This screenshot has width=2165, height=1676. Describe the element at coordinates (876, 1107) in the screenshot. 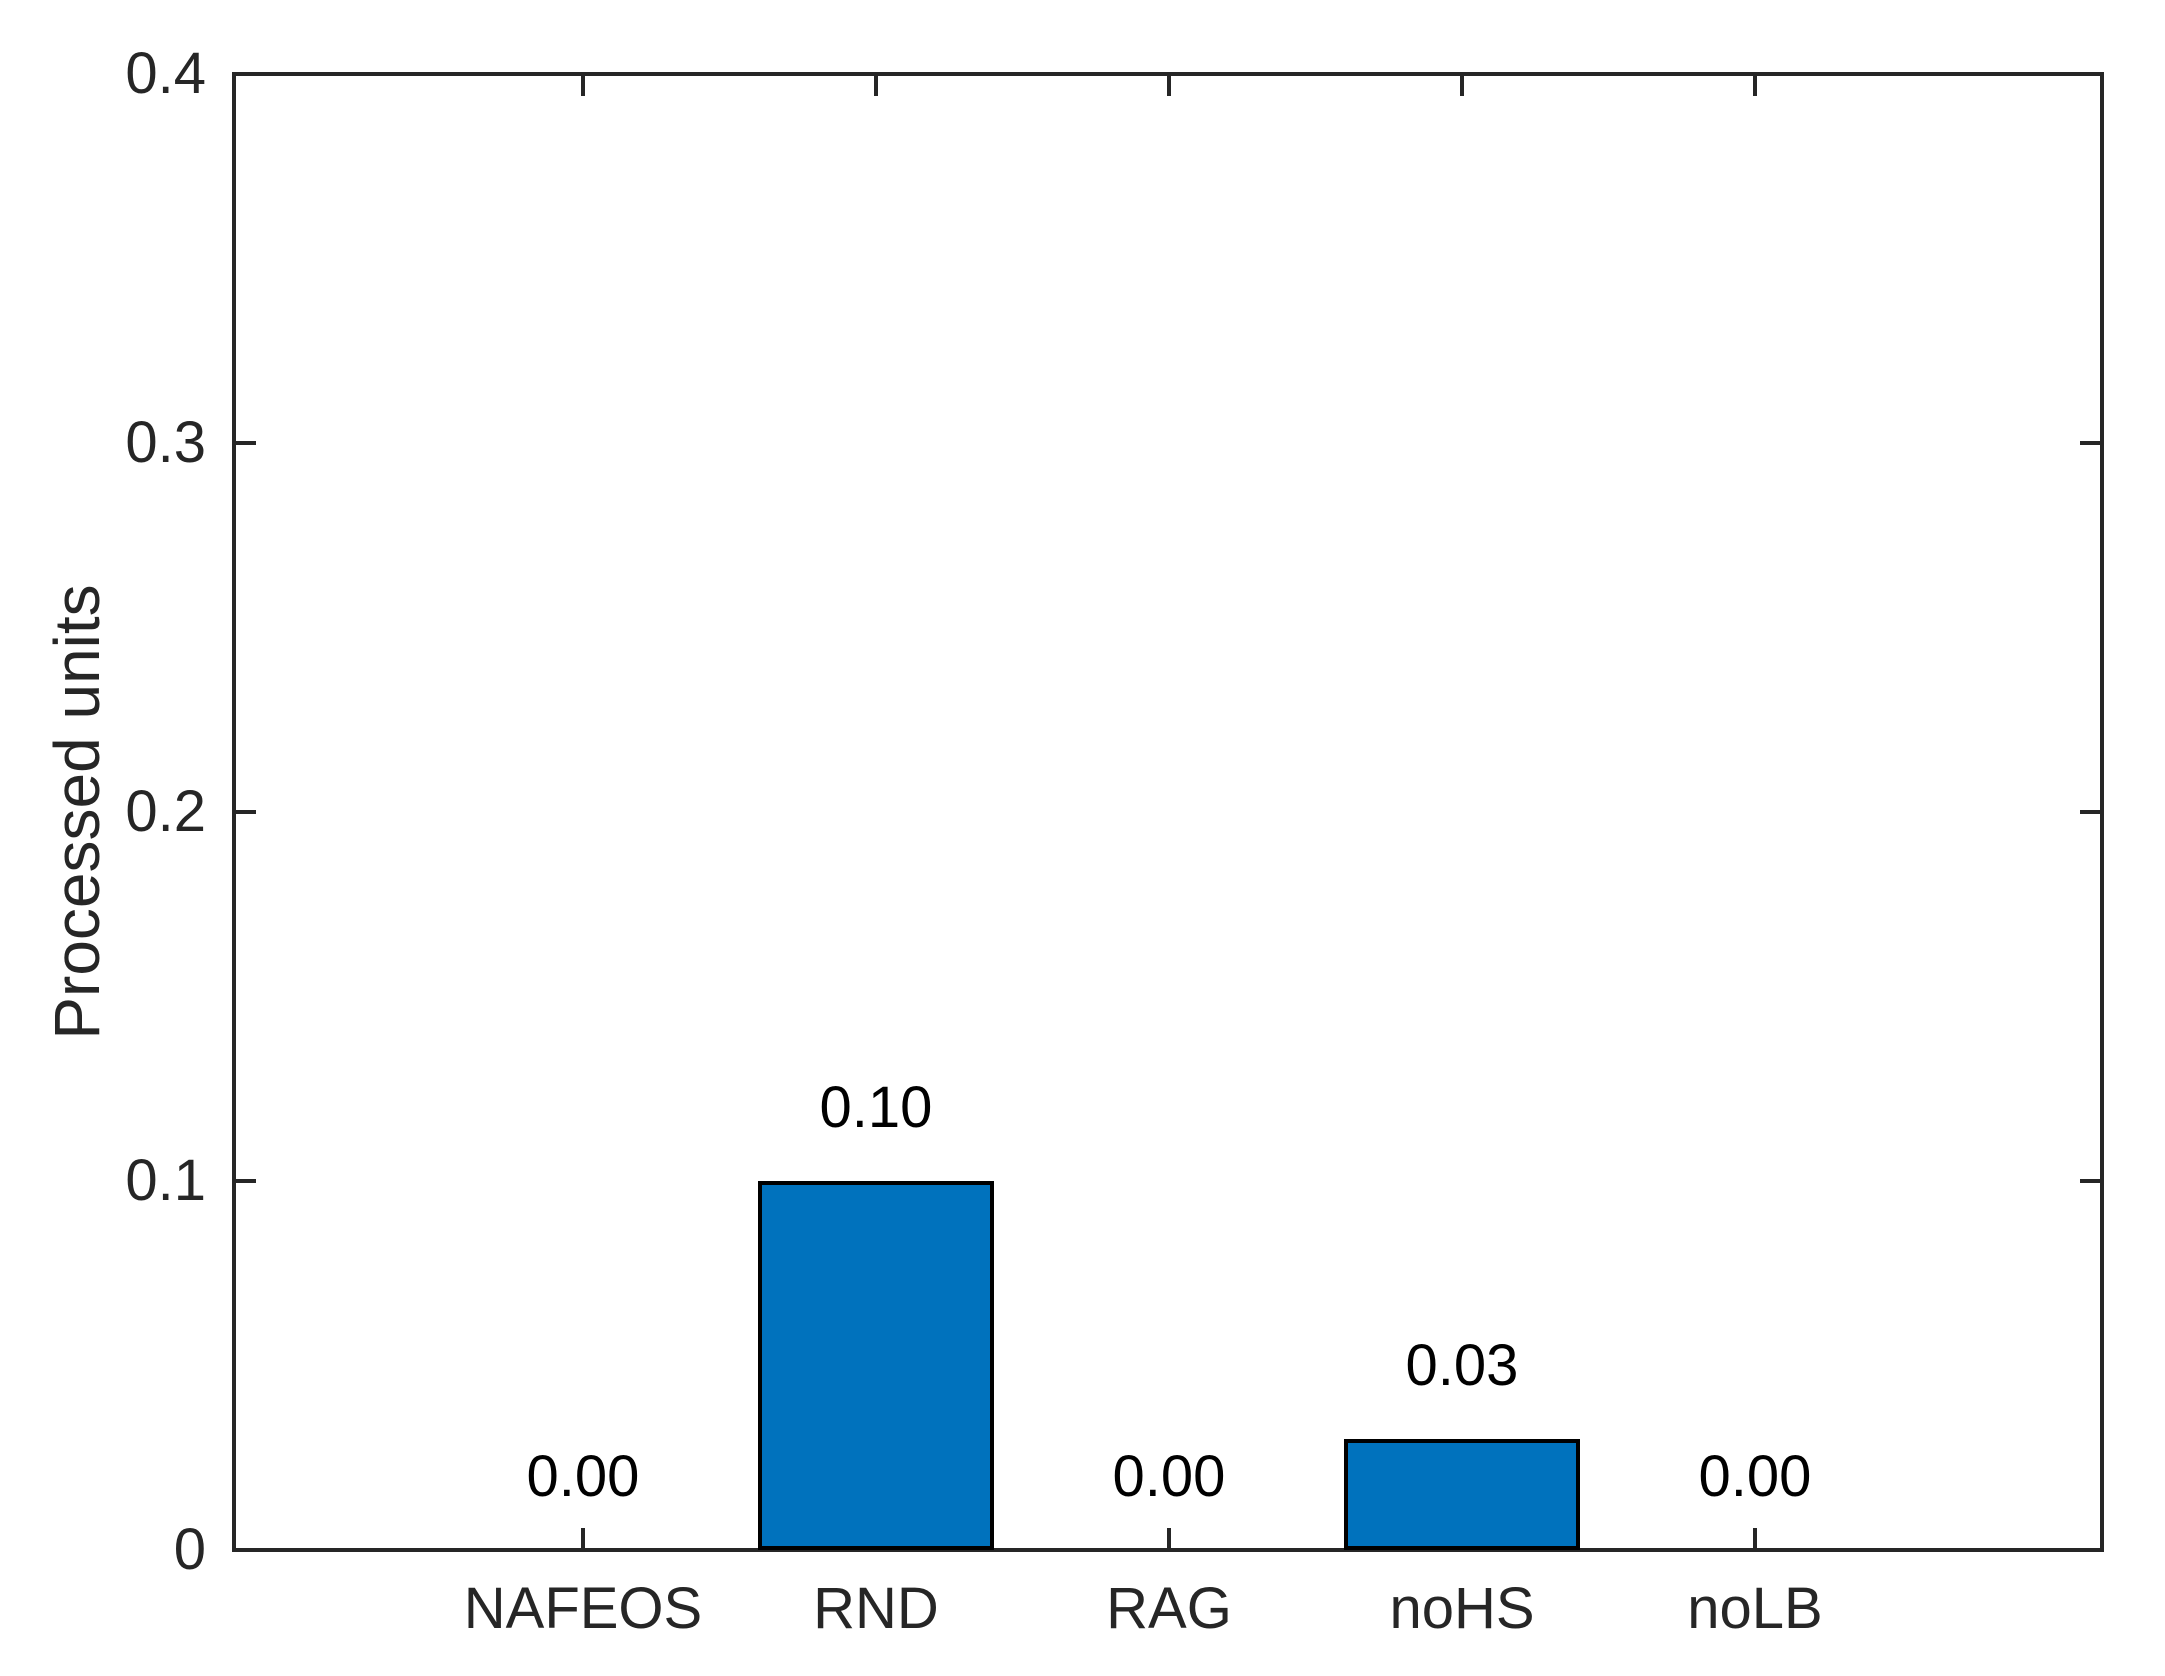

I see `bar-value-label: 0.10` at that location.